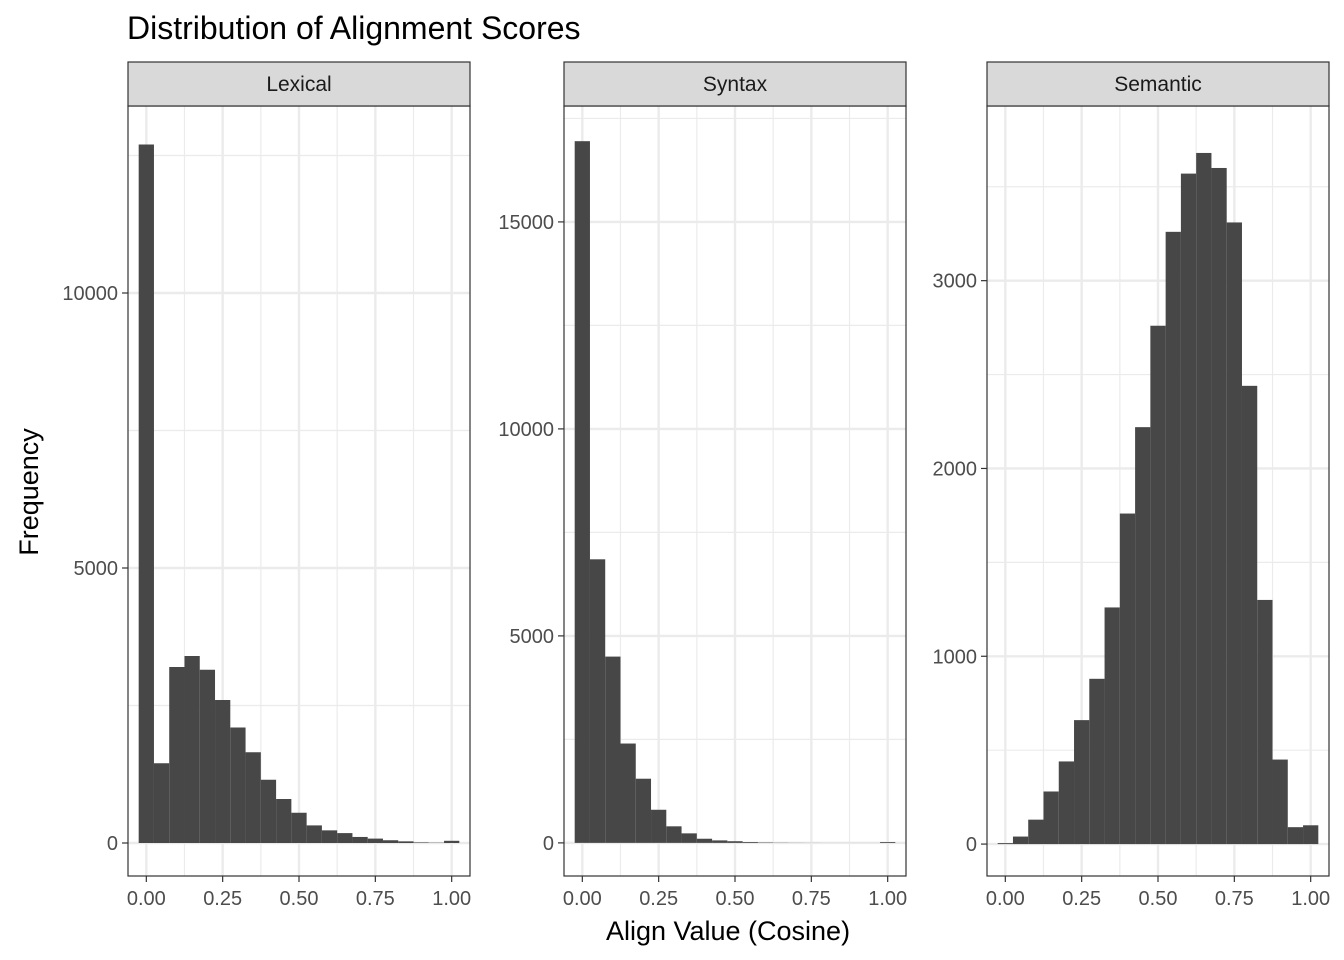 This screenshot has height=960, width=1344. I want to click on chart-title: Distribution of Alignment Scores, so click(354, 28).